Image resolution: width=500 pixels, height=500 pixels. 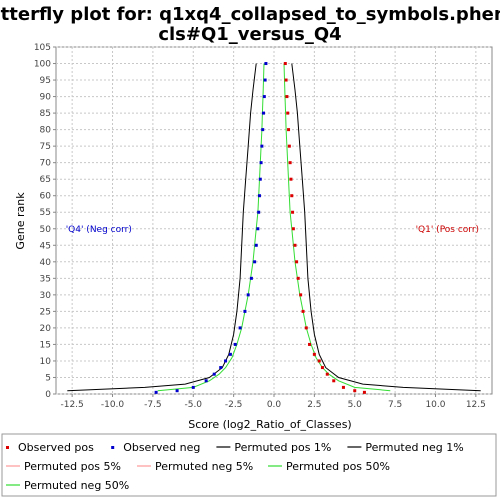 What do you see at coordinates (45, 81) in the screenshot?
I see `y-tick-label: 95` at bounding box center [45, 81].